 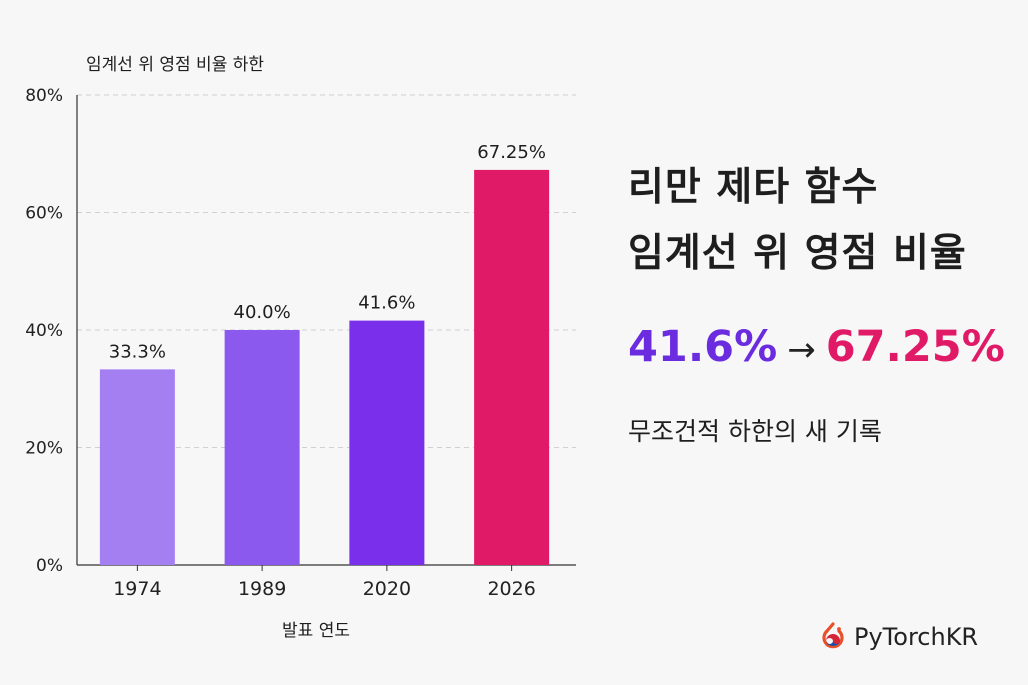 I want to click on y-tick-label: 40%, so click(x=44, y=331).